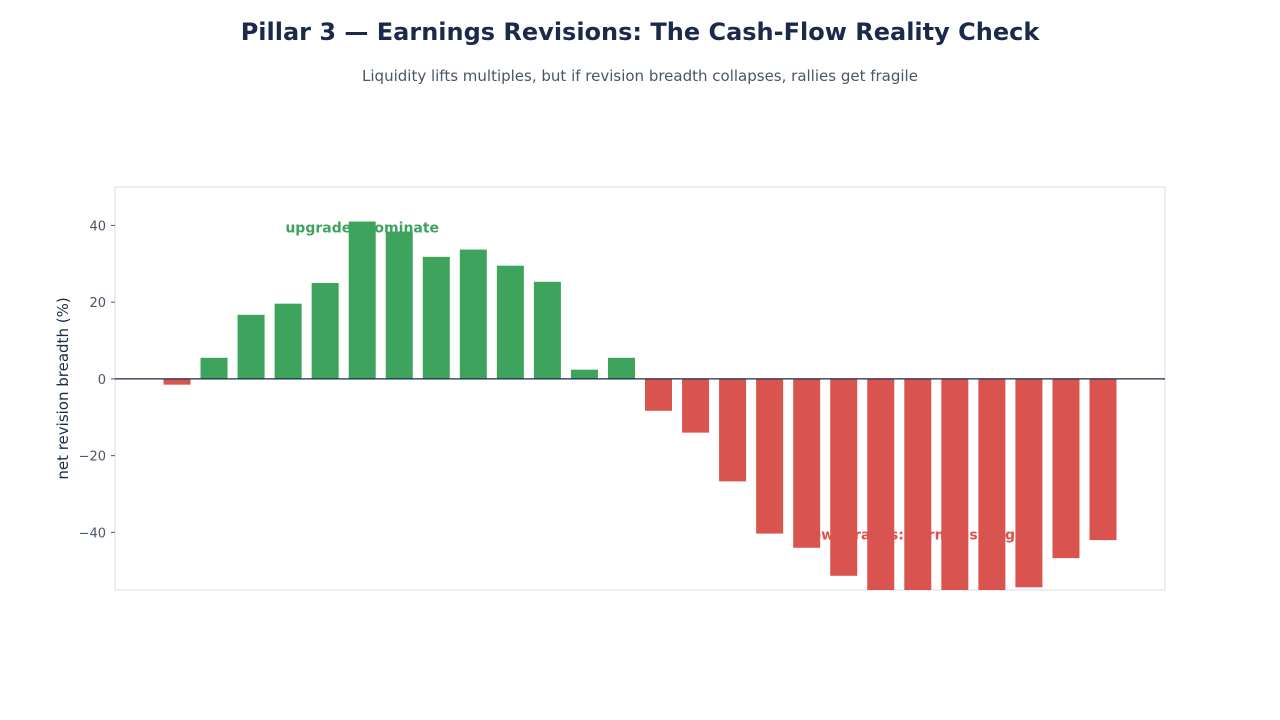 This screenshot has width=1280, height=720. I want to click on y-axis-ticks: 40 20 0 −20 −40, so click(97, 380).